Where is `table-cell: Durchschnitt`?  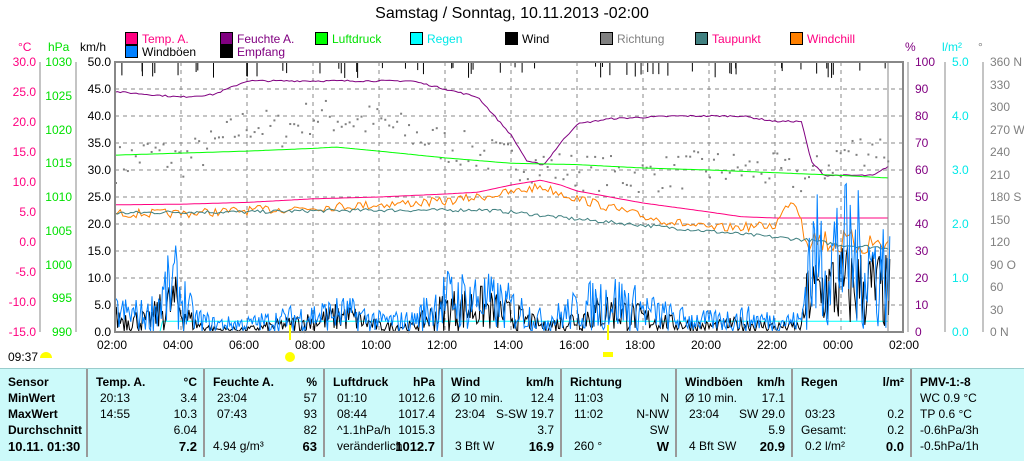
table-cell: Durchschnitt is located at coordinates (43, 431).